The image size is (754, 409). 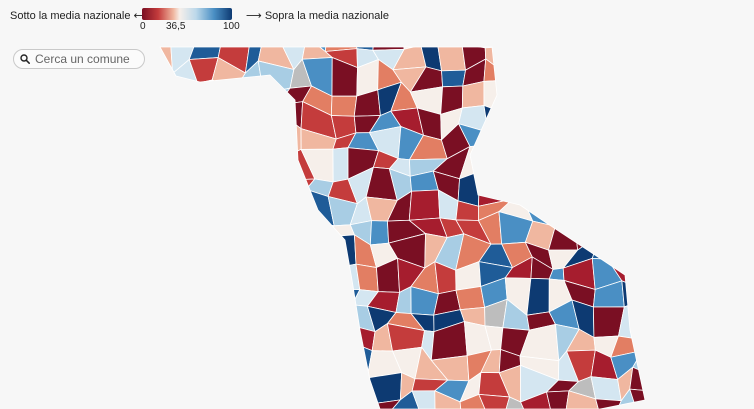 I want to click on search-input, so click(x=87, y=59).